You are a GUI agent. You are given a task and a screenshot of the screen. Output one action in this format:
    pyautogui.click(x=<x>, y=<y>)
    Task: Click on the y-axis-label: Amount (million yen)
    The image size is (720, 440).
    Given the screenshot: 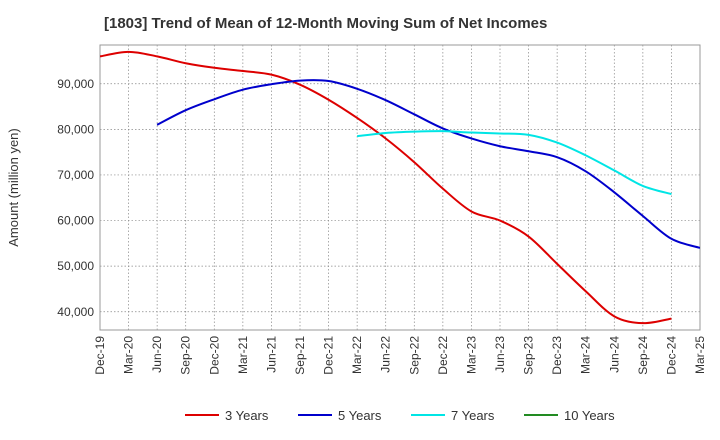 What is the action you would take?
    pyautogui.click(x=13, y=187)
    